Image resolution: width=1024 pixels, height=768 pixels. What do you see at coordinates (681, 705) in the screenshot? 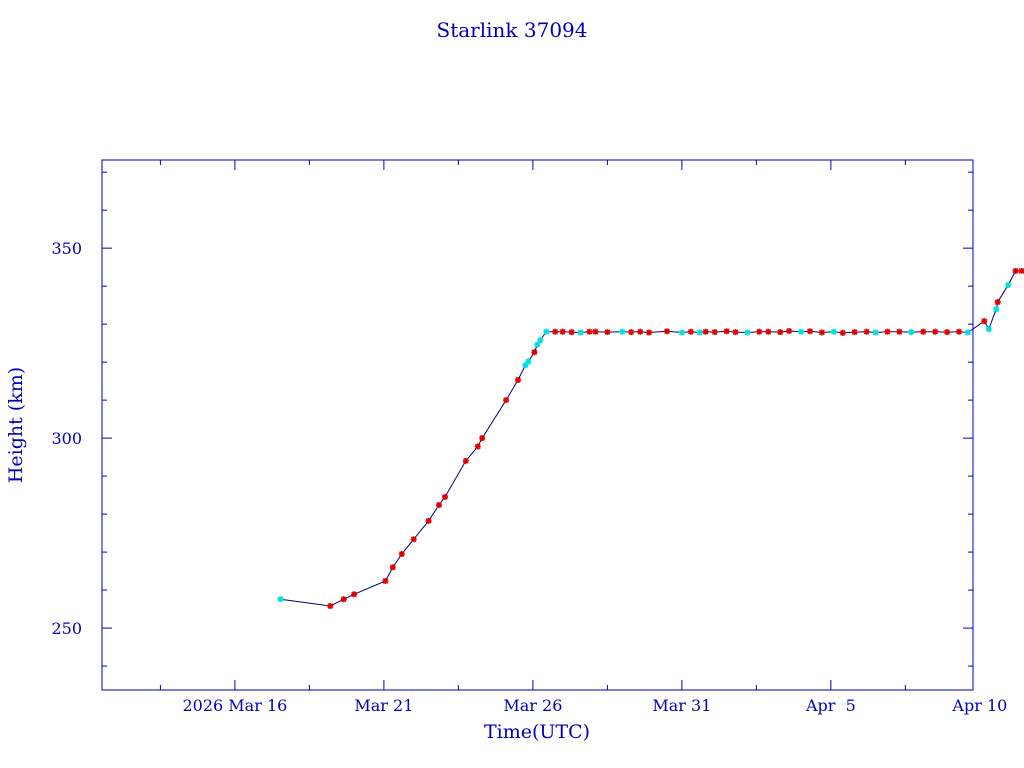
I see `x-tick-label: Mar 31` at bounding box center [681, 705].